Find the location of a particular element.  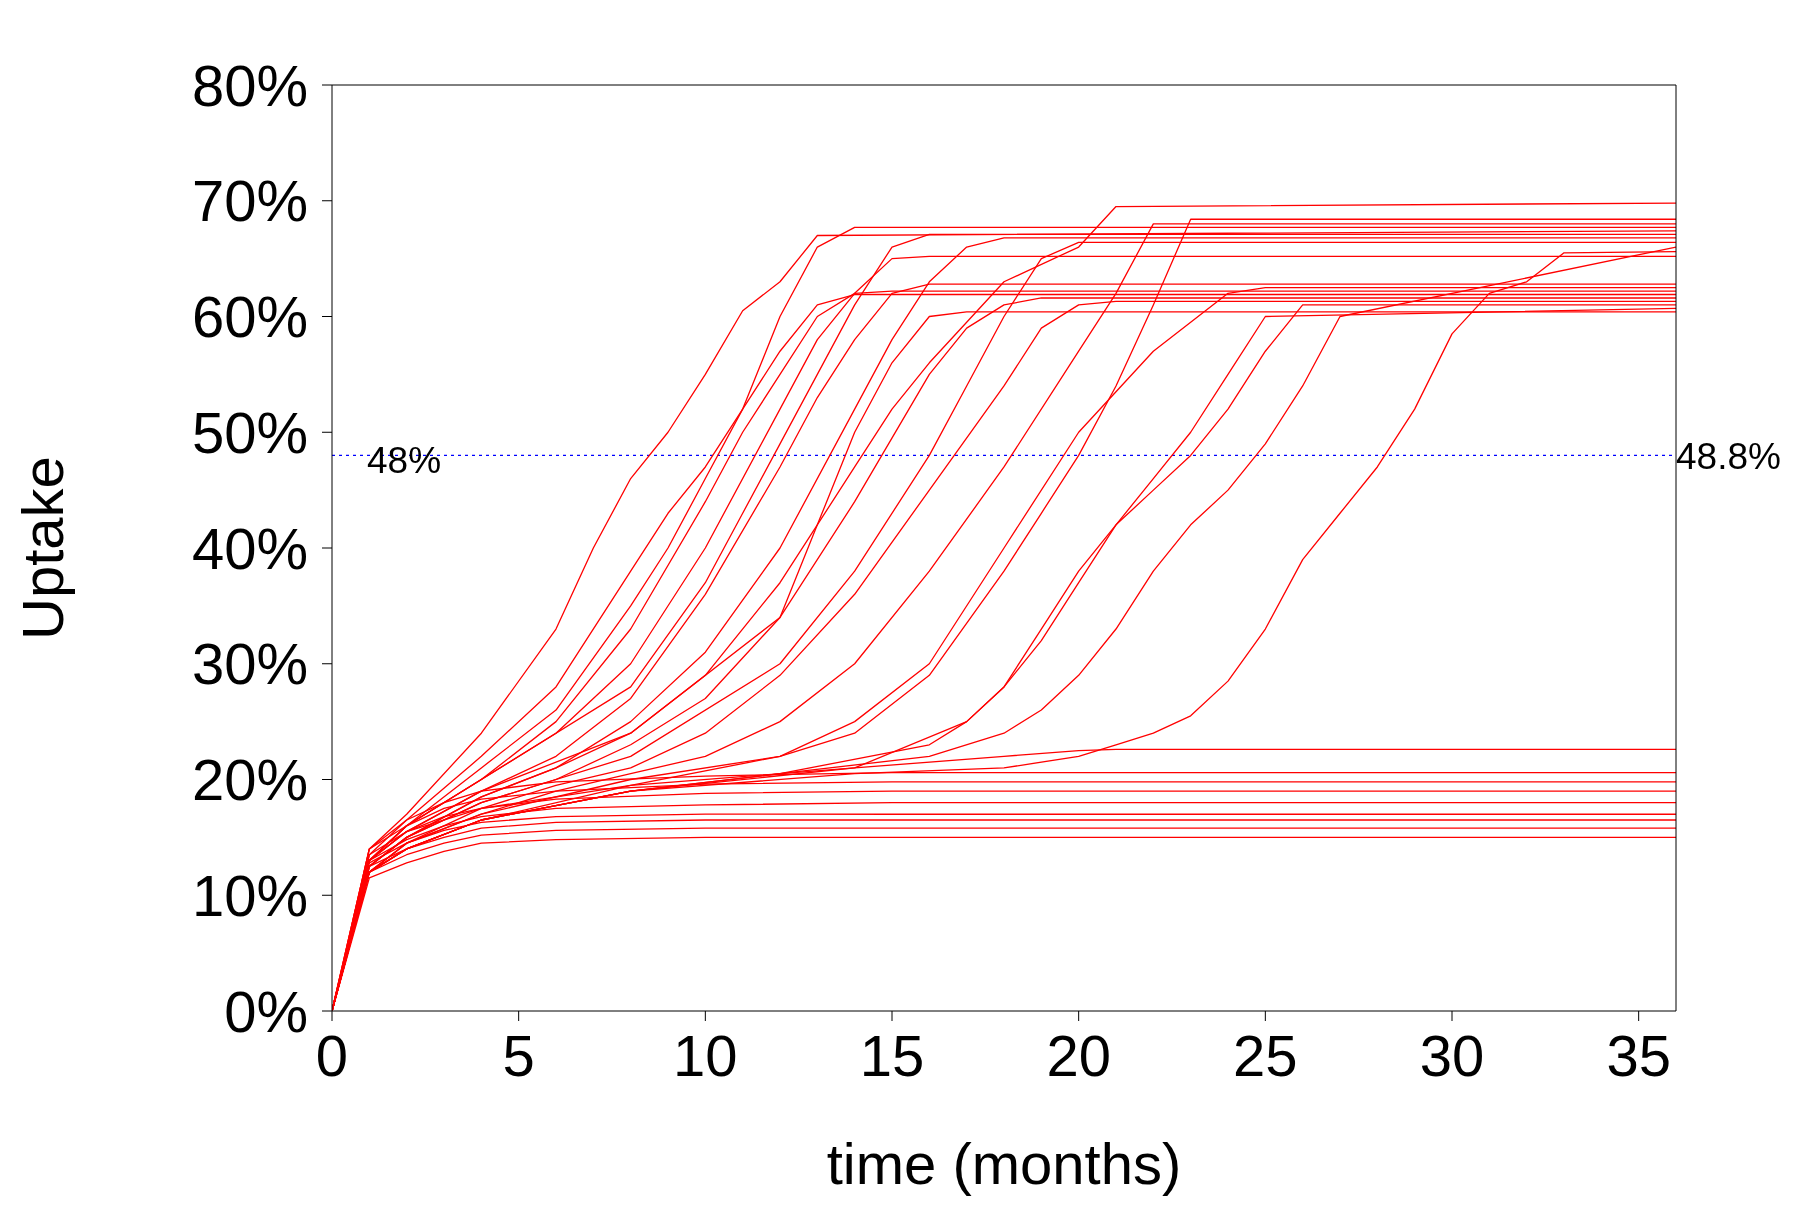

y-tick-label: 50% is located at coordinates (249, 432).